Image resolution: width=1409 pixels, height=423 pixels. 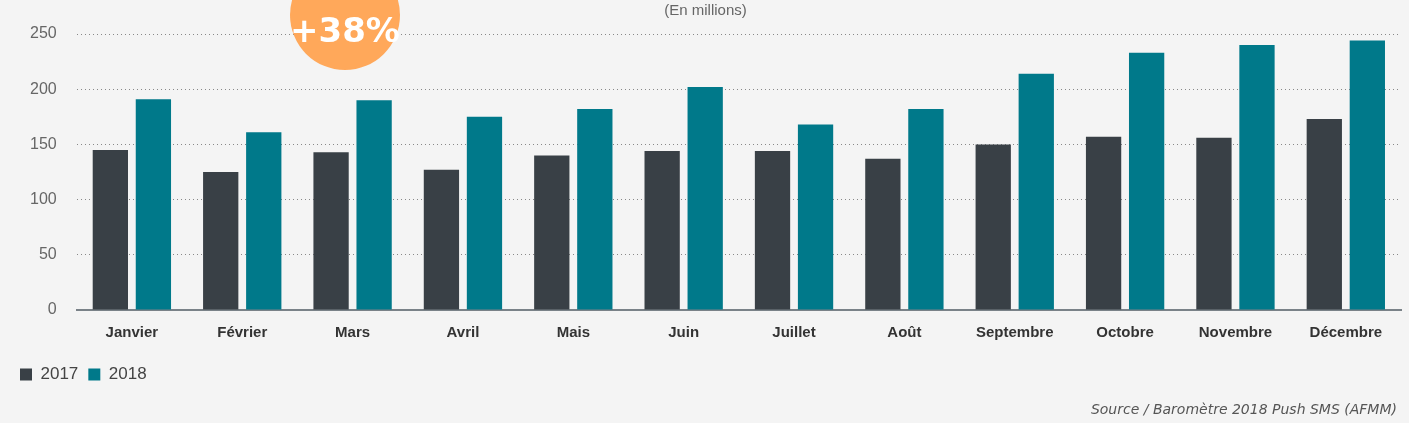 I want to click on x-tick-label: Janvier, so click(x=132, y=332).